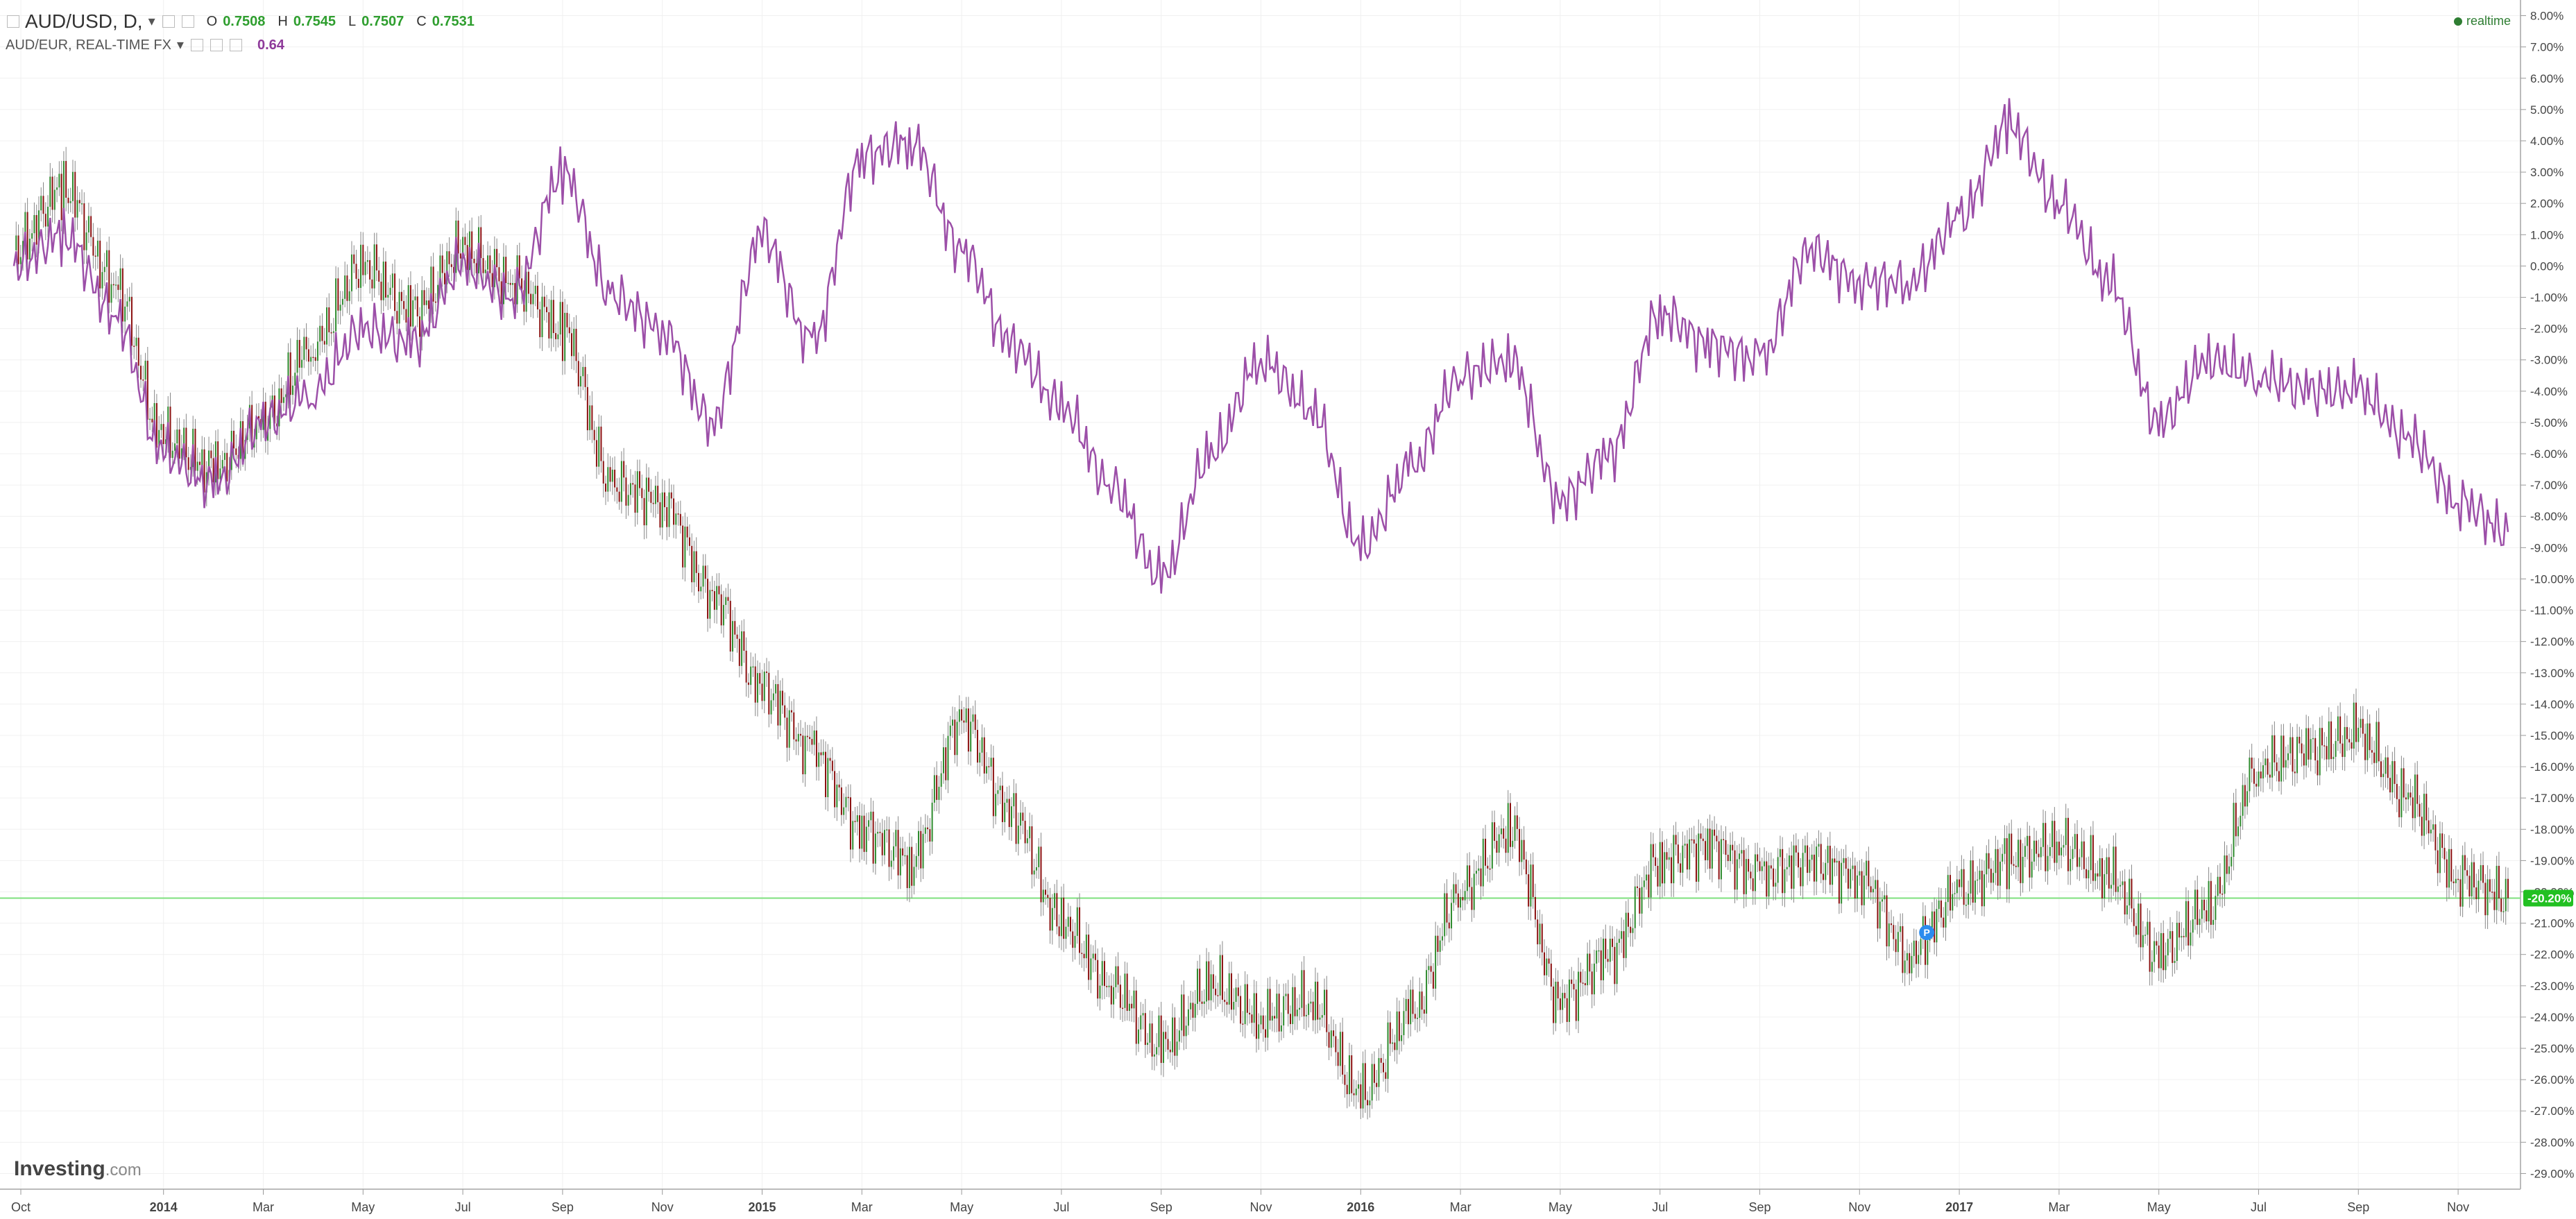  Describe the element at coordinates (13, 21) in the screenshot. I see `collapse-icon` at that location.